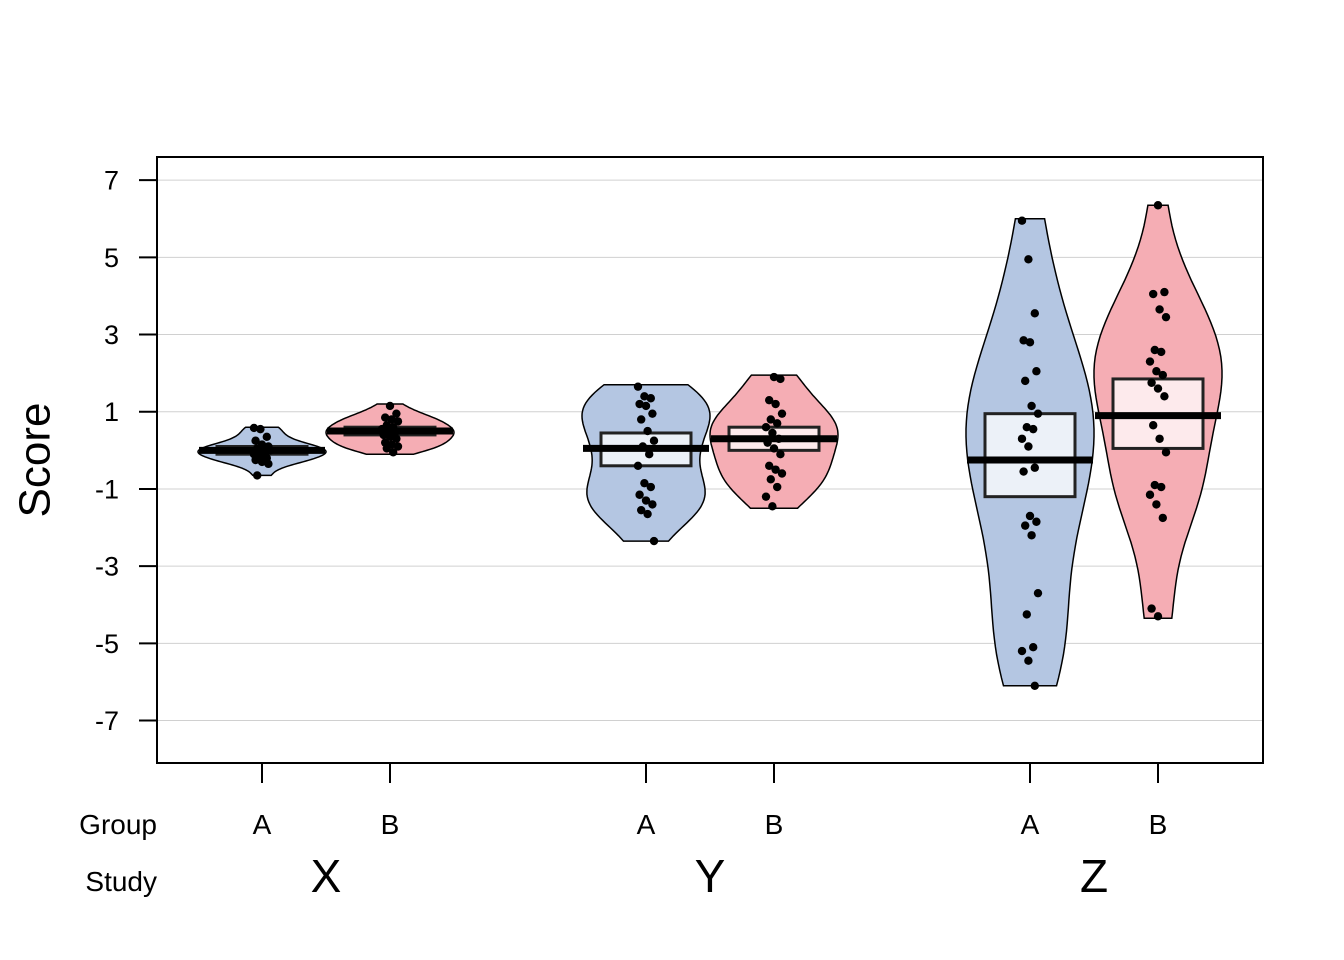 This screenshot has height=960, width=1344. What do you see at coordinates (126, 451) in the screenshot?
I see `y-axis: -7 -5 -3 -1 1 3 5 7` at bounding box center [126, 451].